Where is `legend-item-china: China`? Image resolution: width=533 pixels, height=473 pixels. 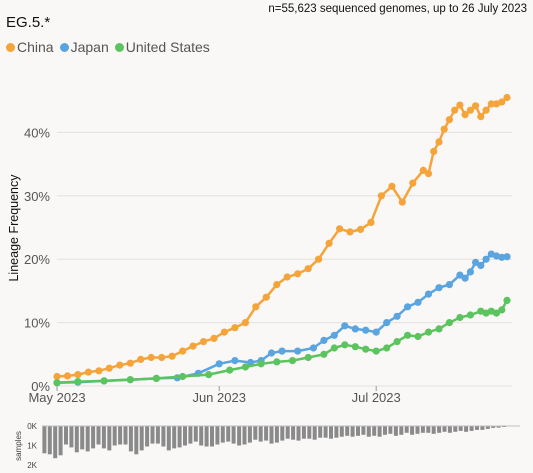 legend-item-china: China is located at coordinates (30, 47).